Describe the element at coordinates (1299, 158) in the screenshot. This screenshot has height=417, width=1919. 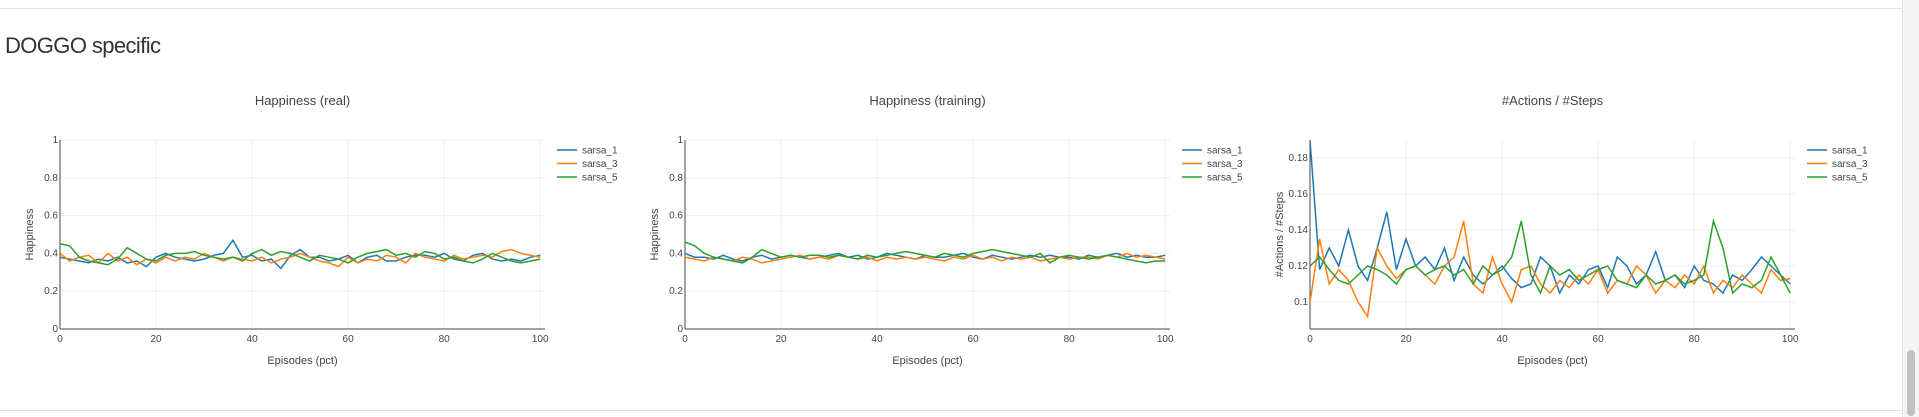
I see `y-tick-label: 0.18` at that location.